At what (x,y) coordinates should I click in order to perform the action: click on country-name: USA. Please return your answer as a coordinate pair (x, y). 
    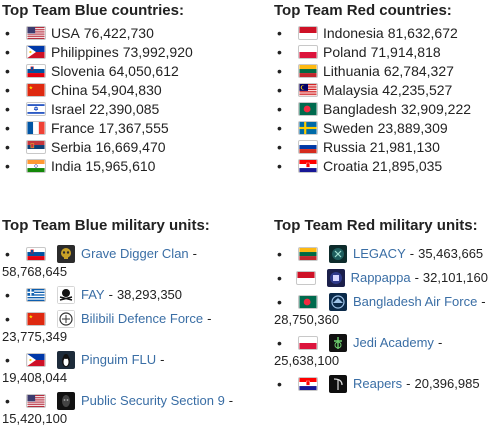
    Looking at the image, I should click on (65, 32).